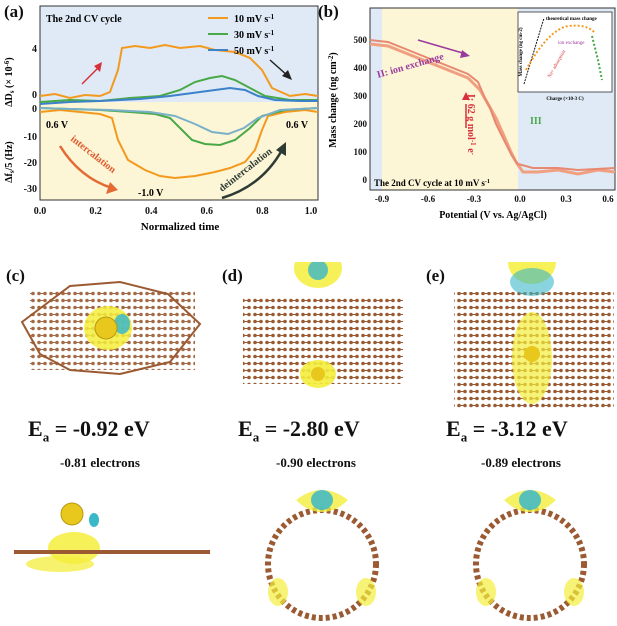 The image size is (617, 626). I want to click on charge-cyan-c-side, so click(94, 520).